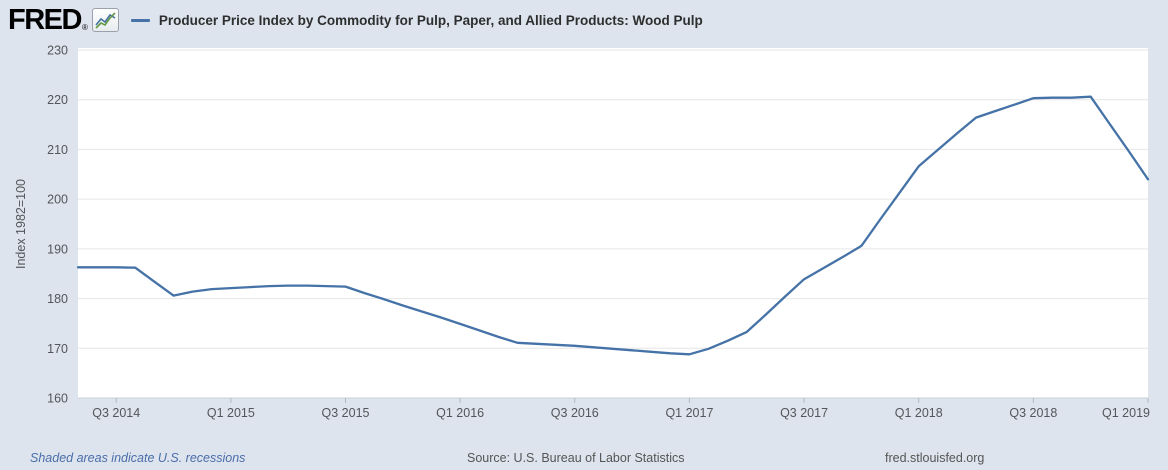 The image size is (1168, 470). What do you see at coordinates (57, 299) in the screenshot?
I see `y-tick-label: 180` at bounding box center [57, 299].